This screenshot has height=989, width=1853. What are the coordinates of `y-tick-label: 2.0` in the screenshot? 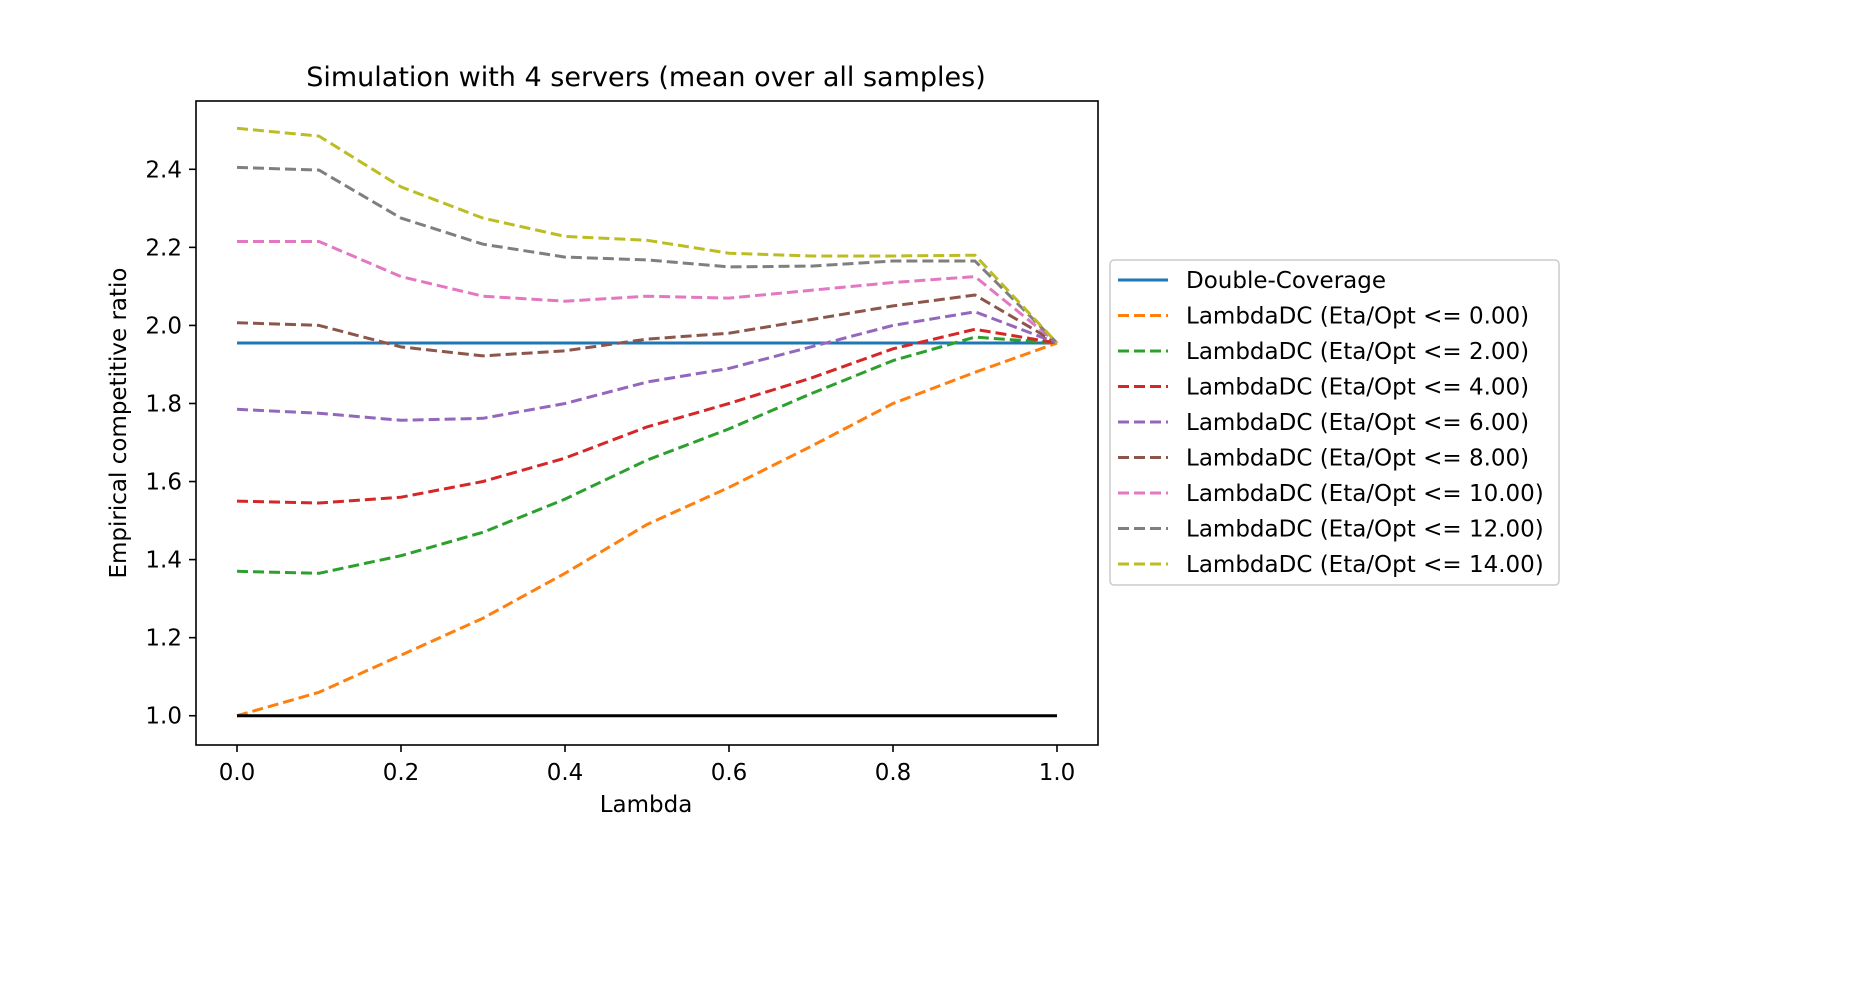 It's located at (163, 326).